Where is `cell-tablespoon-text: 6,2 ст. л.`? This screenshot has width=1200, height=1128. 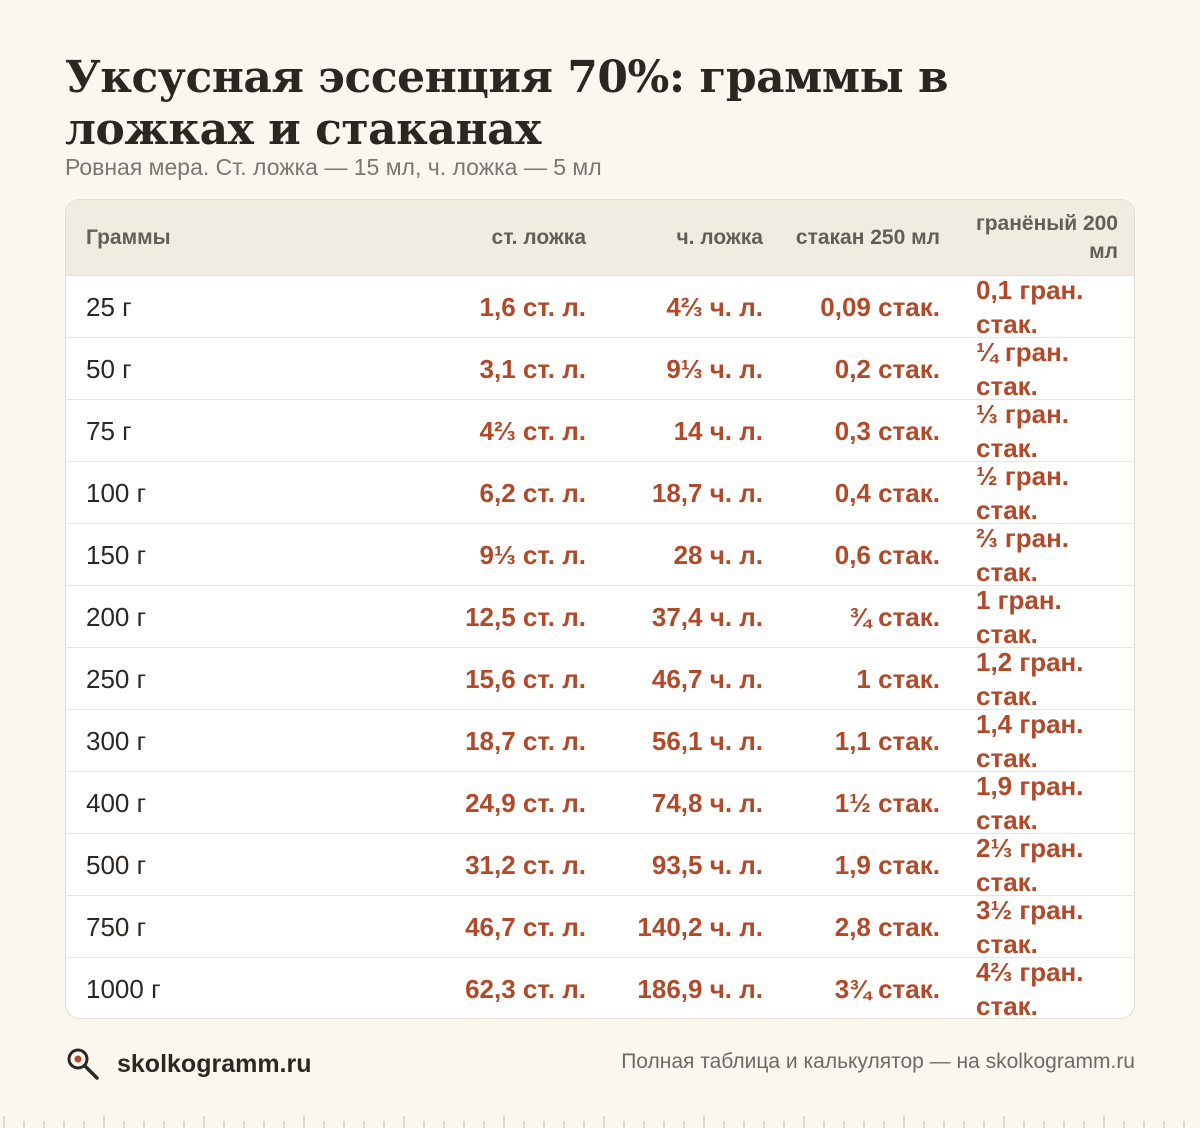
cell-tablespoon-text: 6,2 ст. л. is located at coordinates (532, 493).